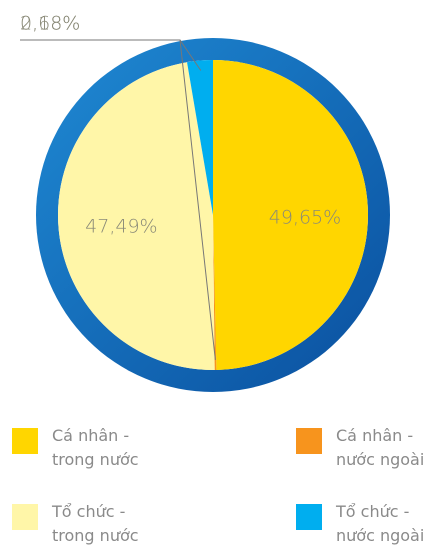 This screenshot has height=548, width=443. I want to click on legend-item: Tổ chức - nước ngoài, so click(366, 524).